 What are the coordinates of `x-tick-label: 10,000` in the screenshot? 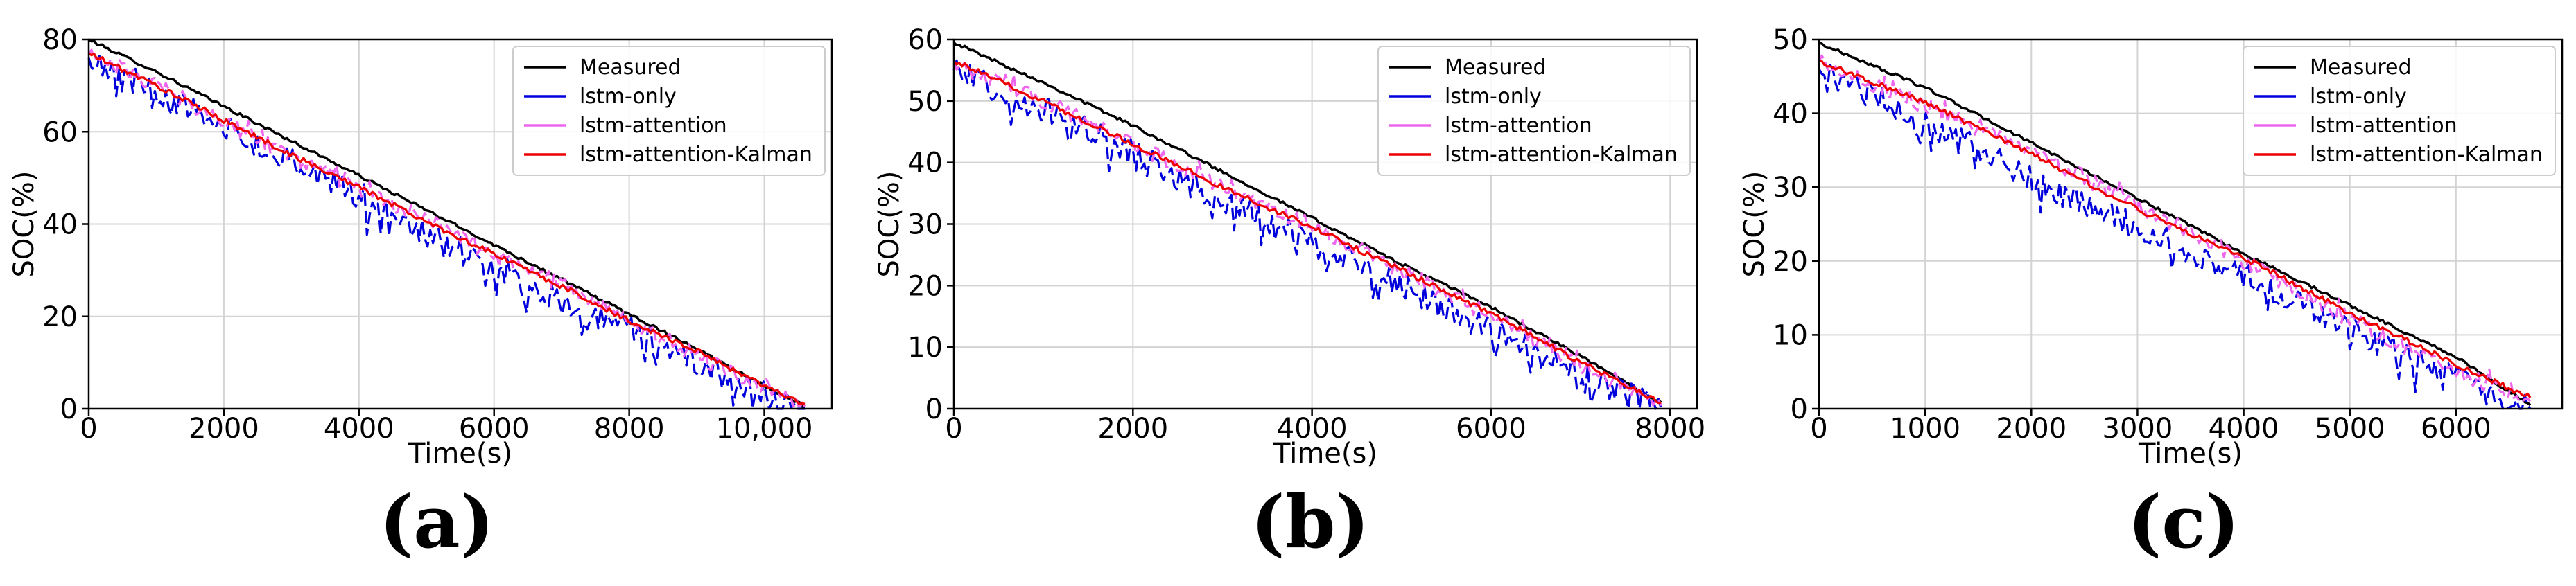 It's located at (764, 429).